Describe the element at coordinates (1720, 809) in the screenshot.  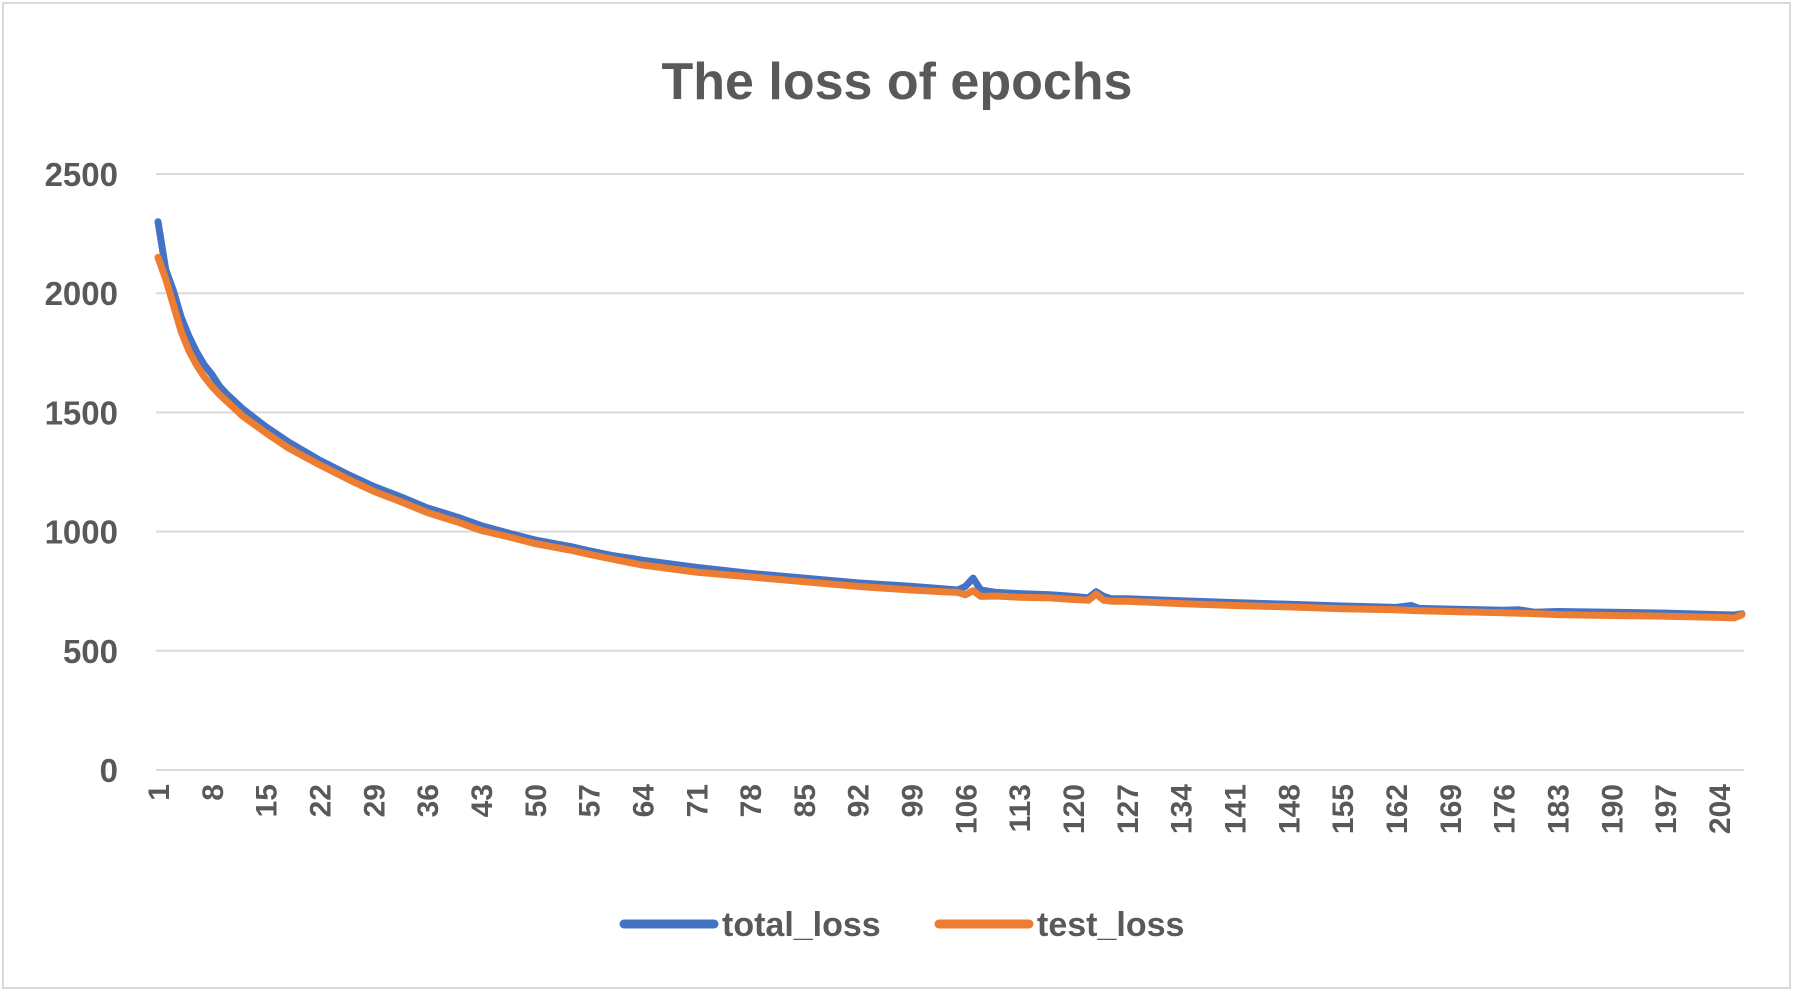
I see `x-tick-label: 204` at that location.